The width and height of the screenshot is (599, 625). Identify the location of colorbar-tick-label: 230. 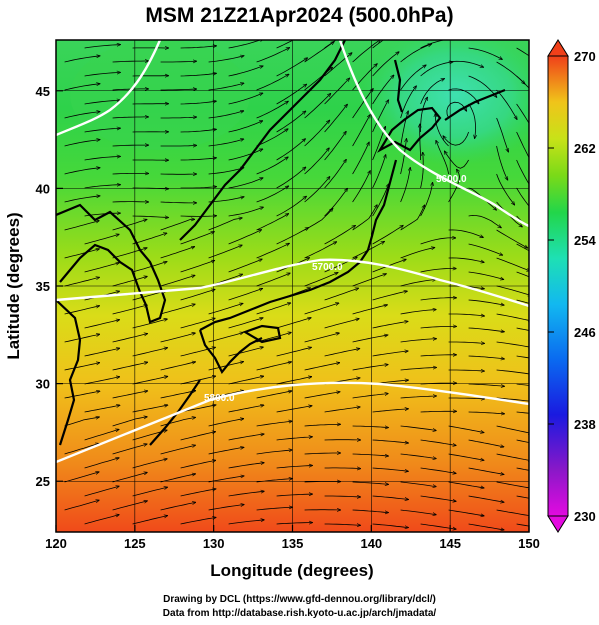
(585, 516).